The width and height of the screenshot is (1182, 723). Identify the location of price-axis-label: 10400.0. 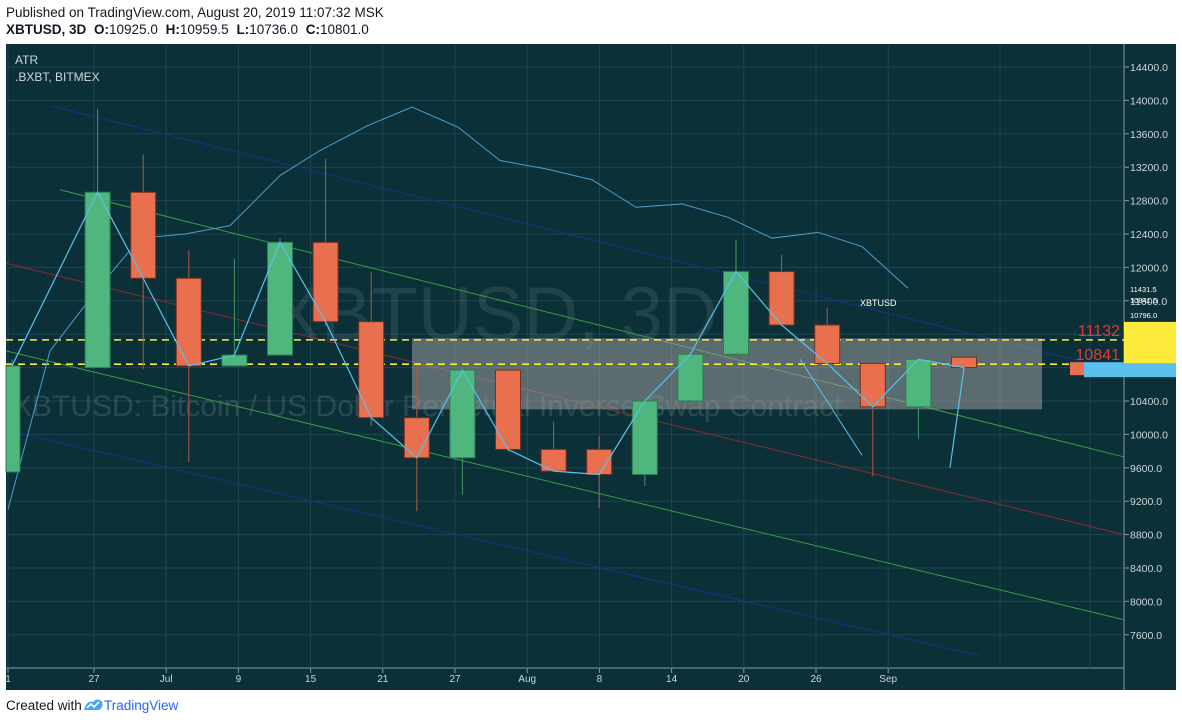
(1149, 402).